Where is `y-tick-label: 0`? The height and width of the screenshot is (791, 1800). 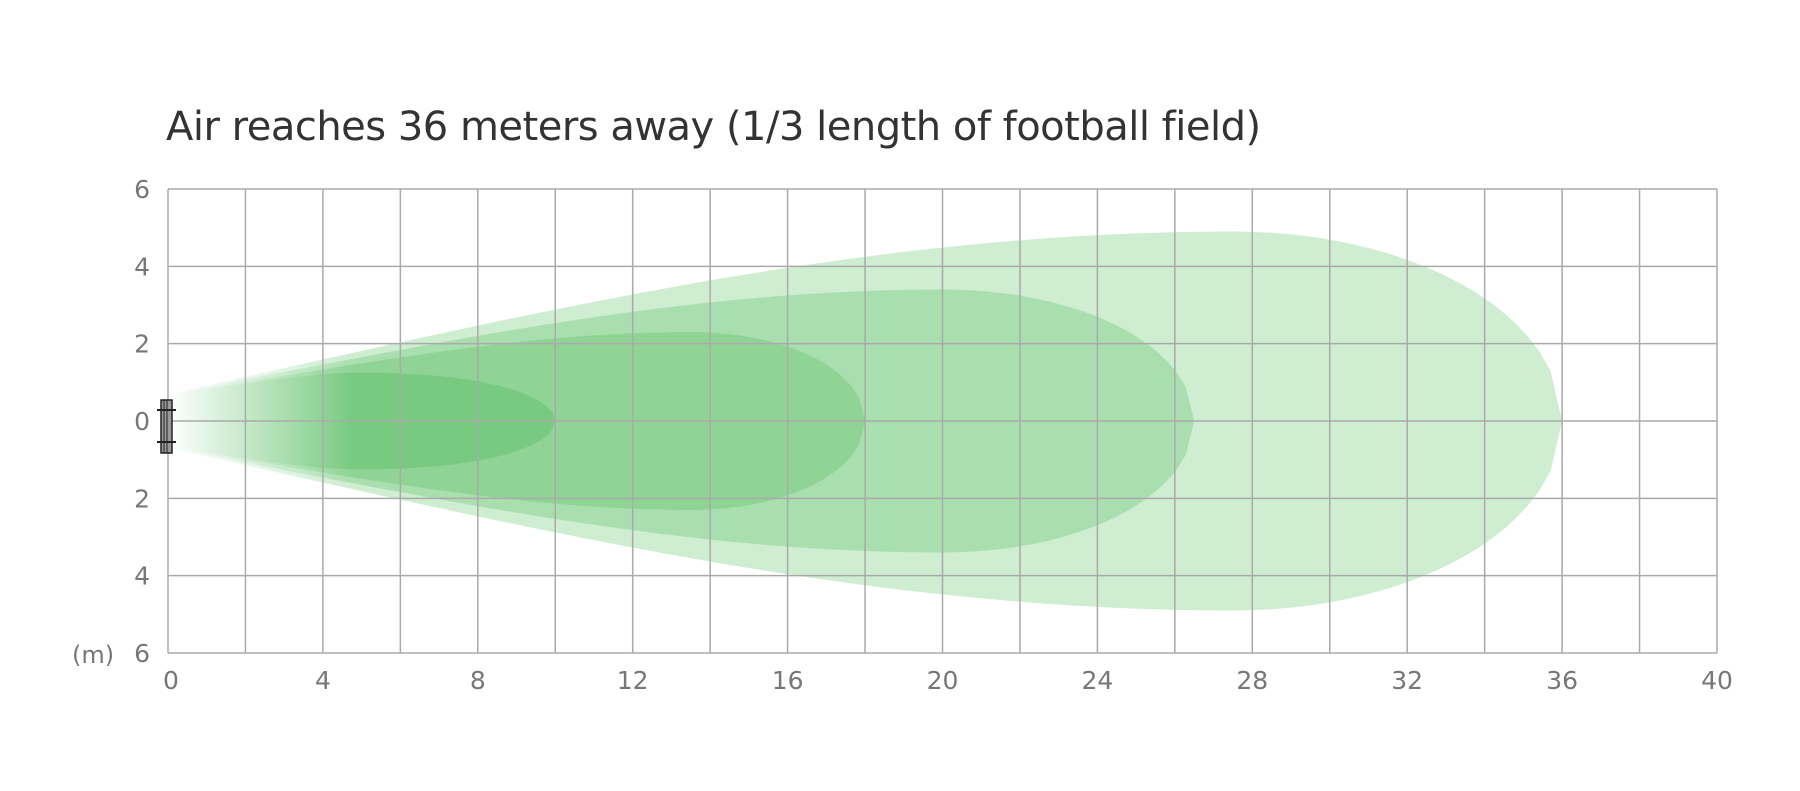
y-tick-label: 0 is located at coordinates (142, 421).